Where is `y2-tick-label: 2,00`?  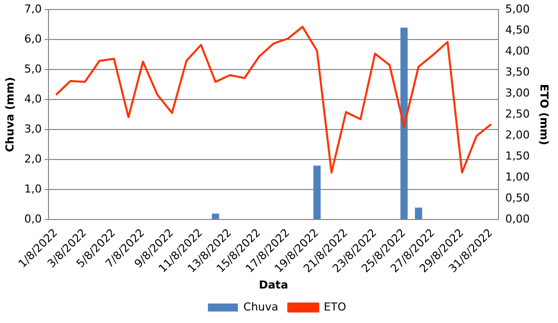 y2-tick-label: 2,00 is located at coordinates (517, 135).